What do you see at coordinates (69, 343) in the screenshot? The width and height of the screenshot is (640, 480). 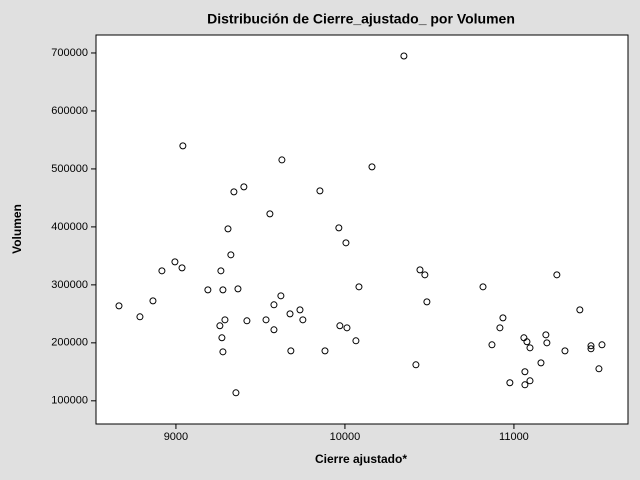 I see `y-tick-label: 200000` at bounding box center [69, 343].